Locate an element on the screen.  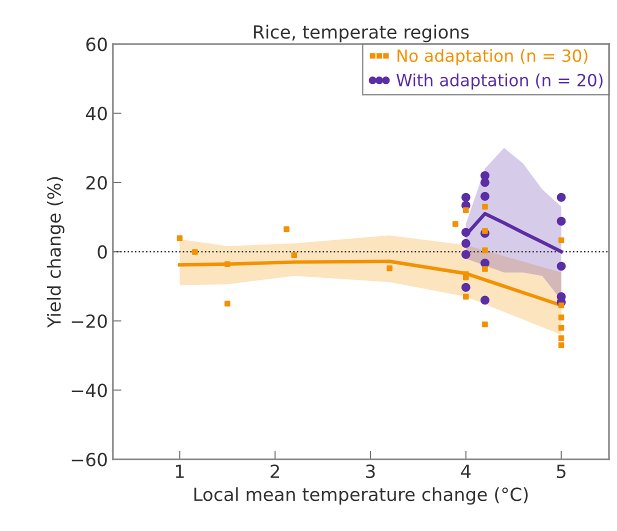
chart-title: Rice, temperate regions is located at coordinates (361, 33).